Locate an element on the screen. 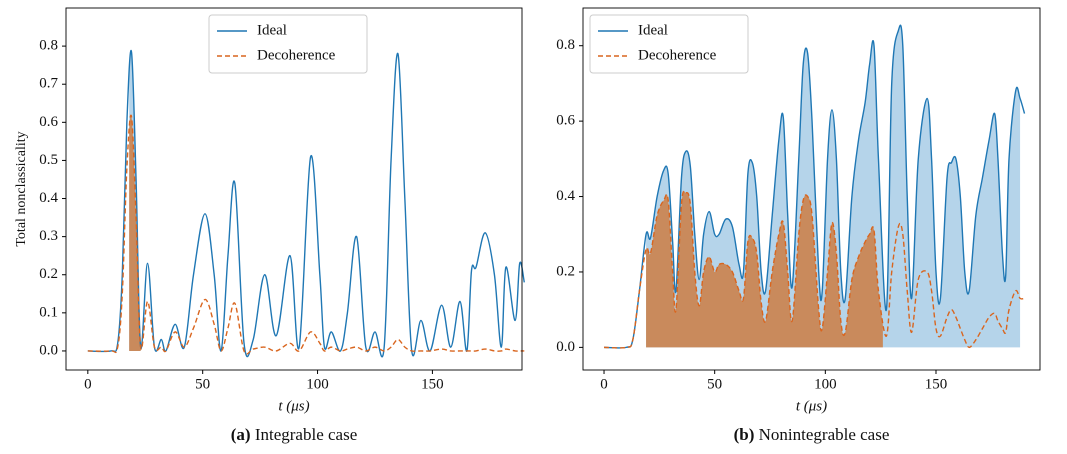 The height and width of the screenshot is (454, 1067). caption: (a) Integrable case is located at coordinates (294, 434).